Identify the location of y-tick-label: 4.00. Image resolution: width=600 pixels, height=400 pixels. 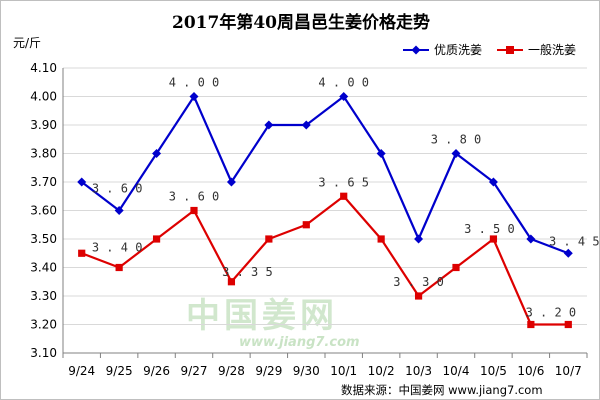
(43, 97).